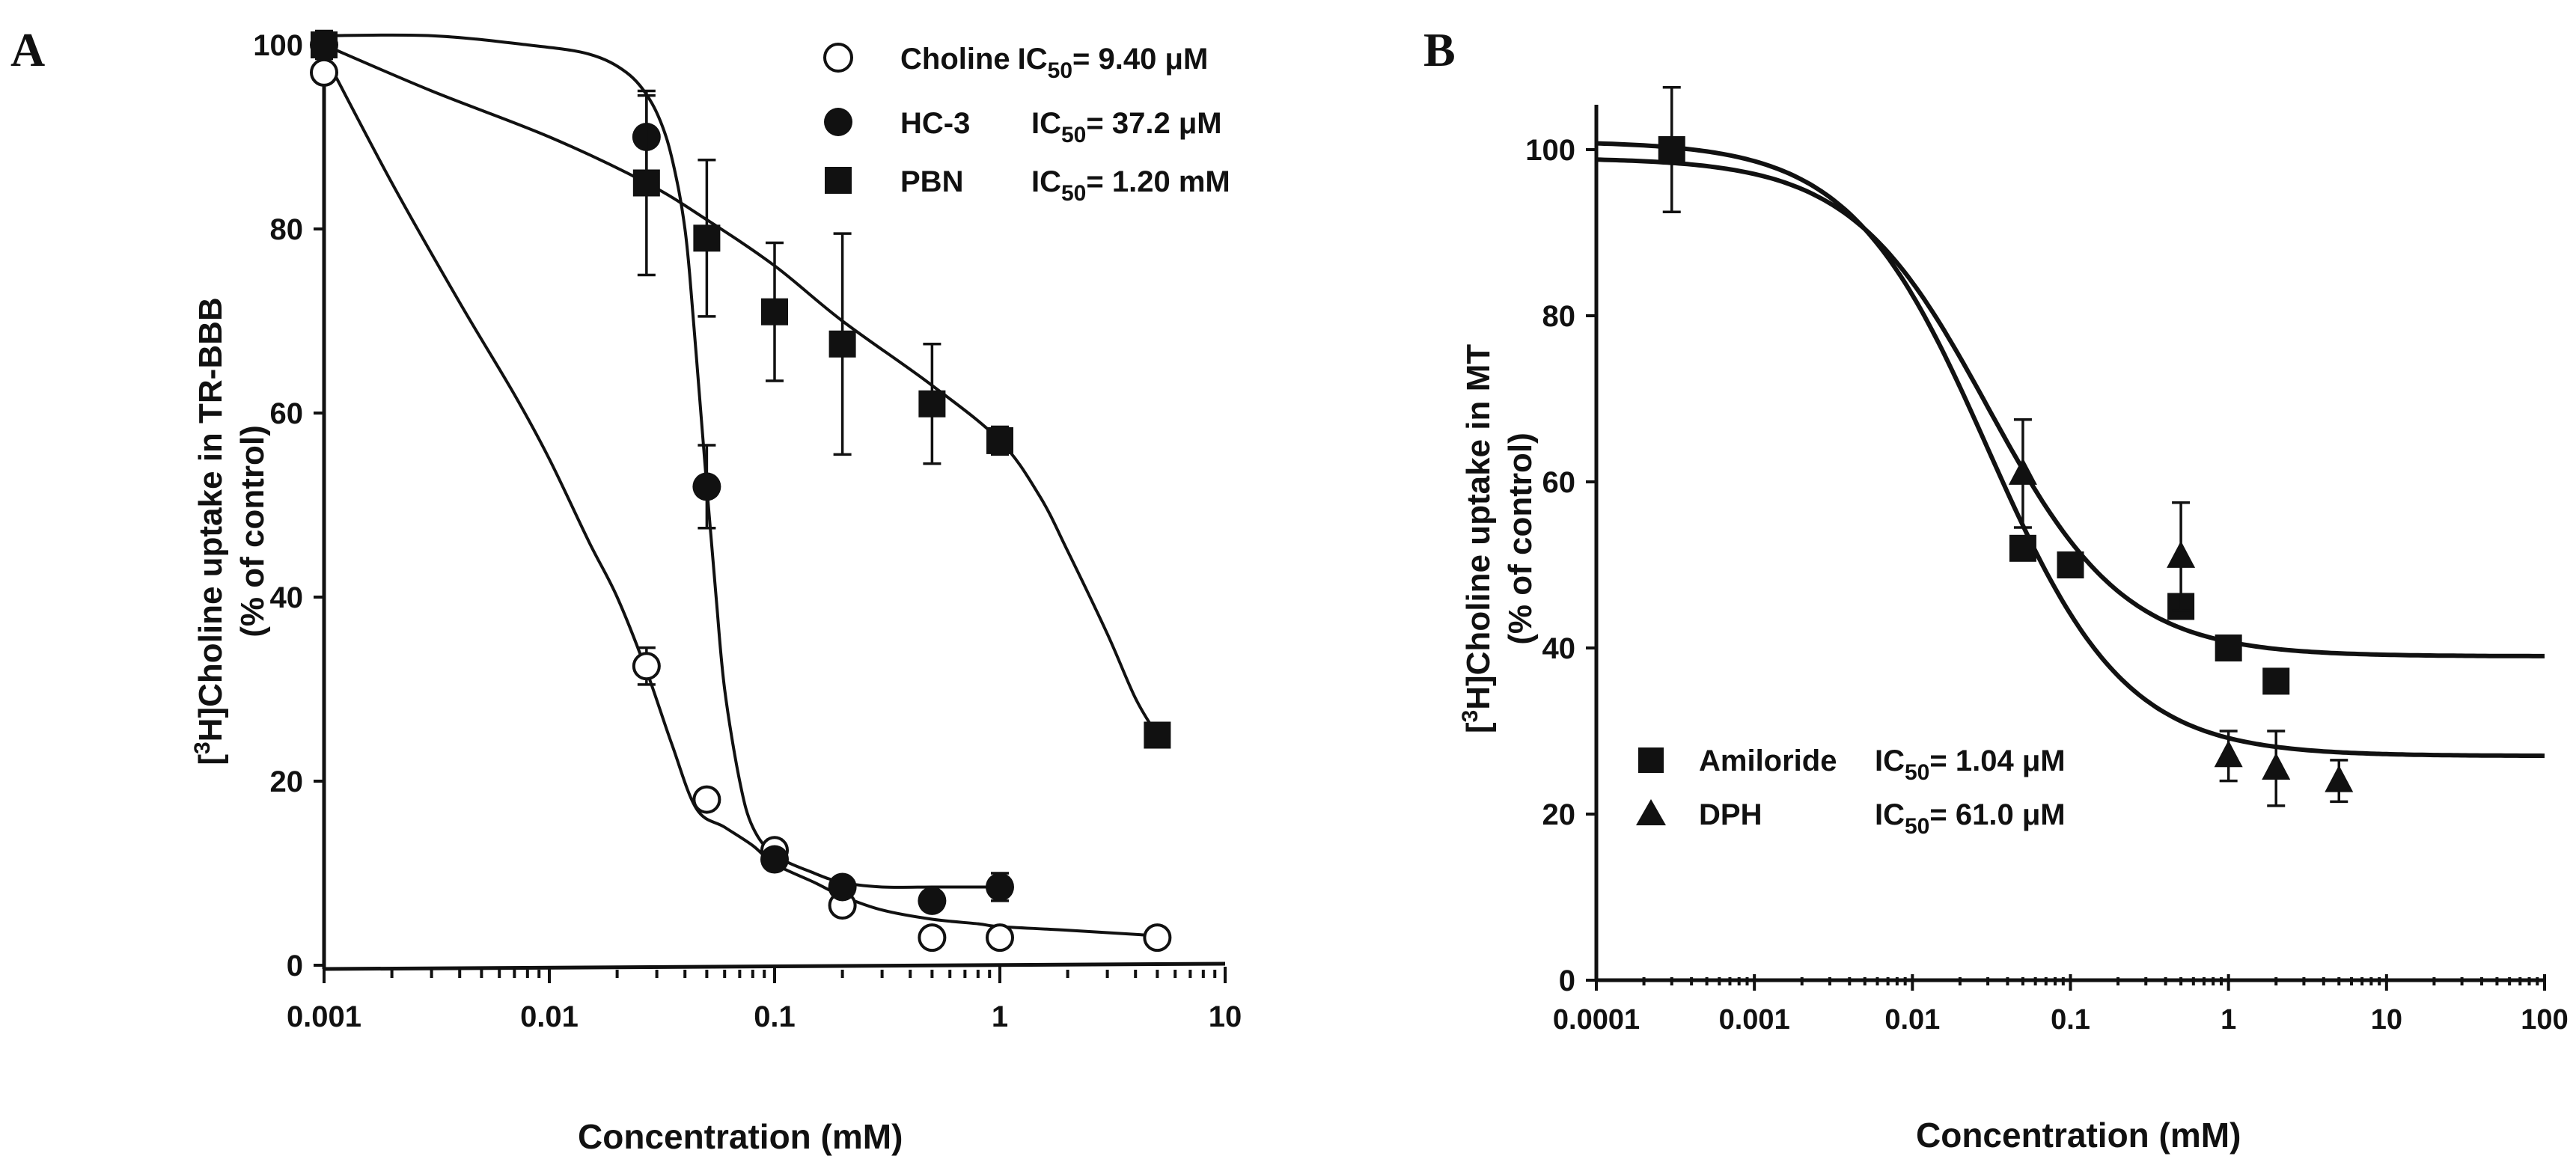 This screenshot has width=2576, height=1168. Describe the element at coordinates (1559, 648) in the screenshot. I see `panel-b-y-tick-label: 40` at that location.